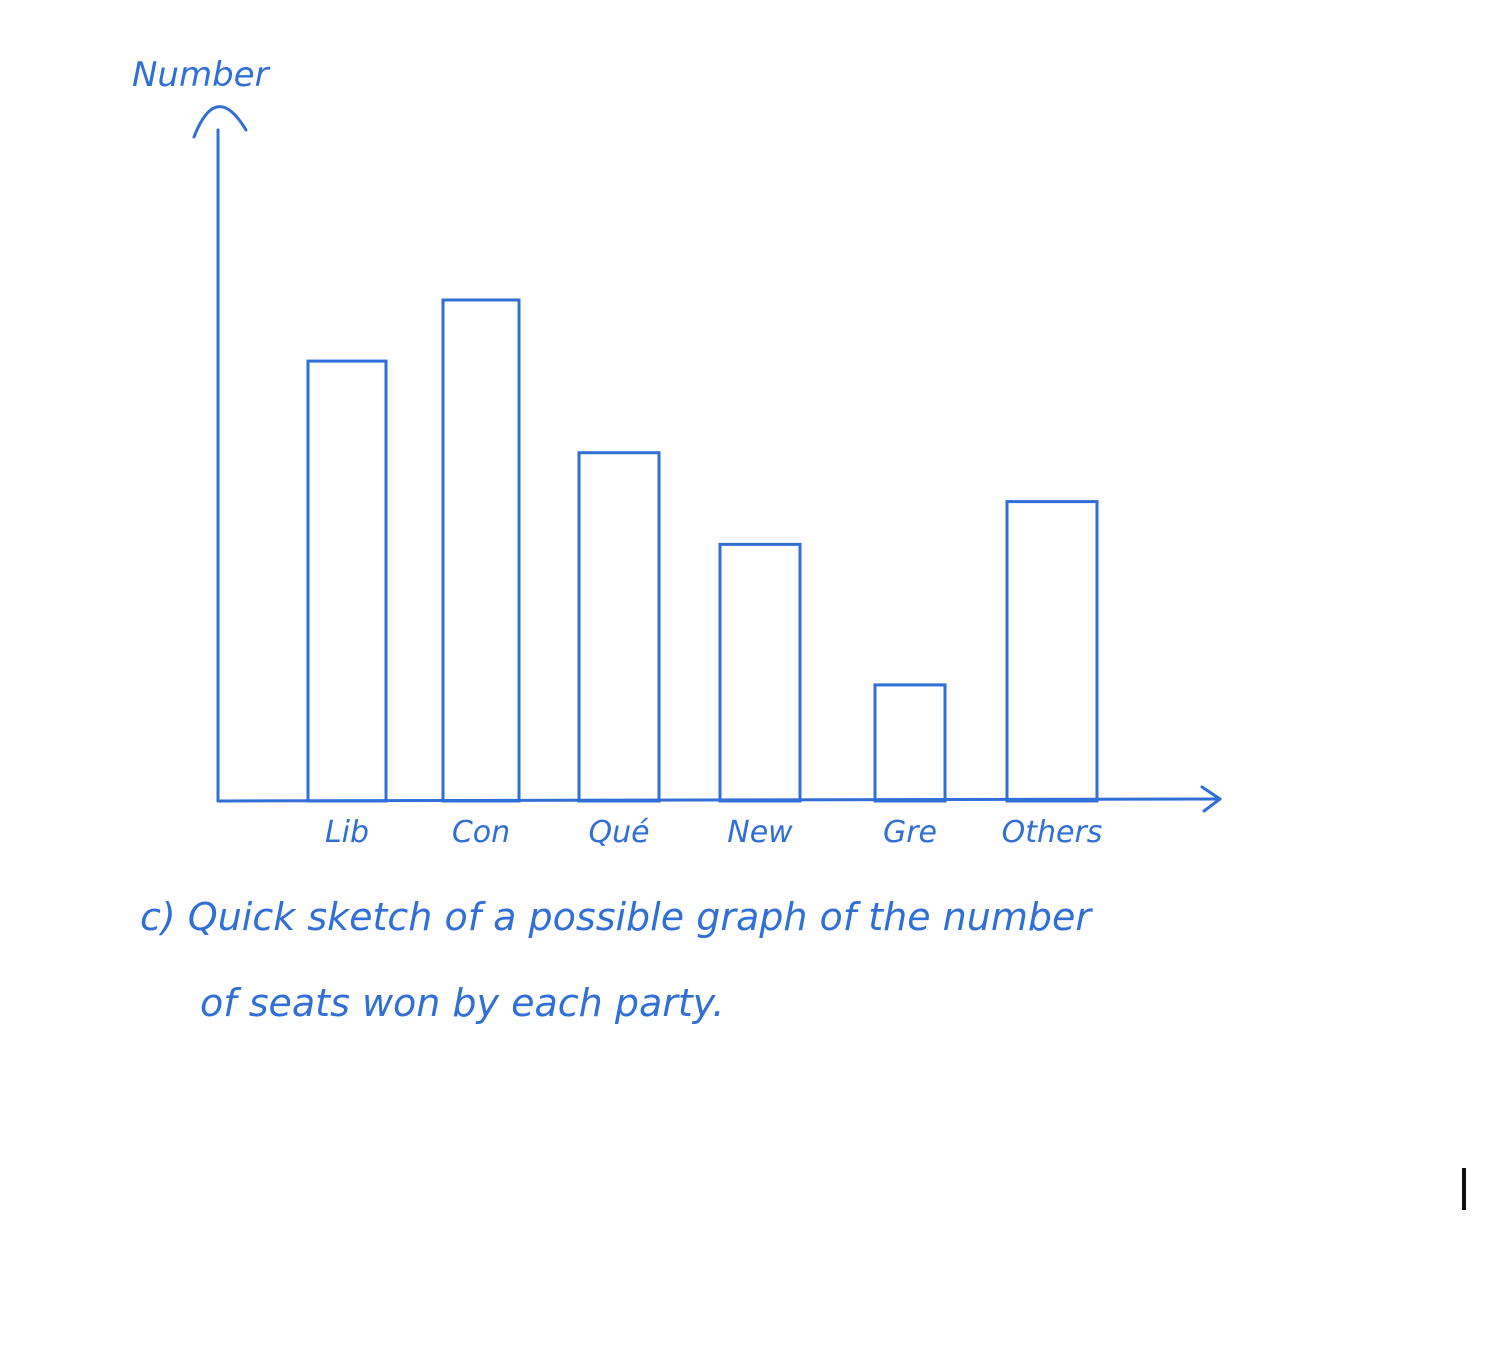  Describe the element at coordinates (1052, 651) in the screenshot. I see `bar-others` at that location.